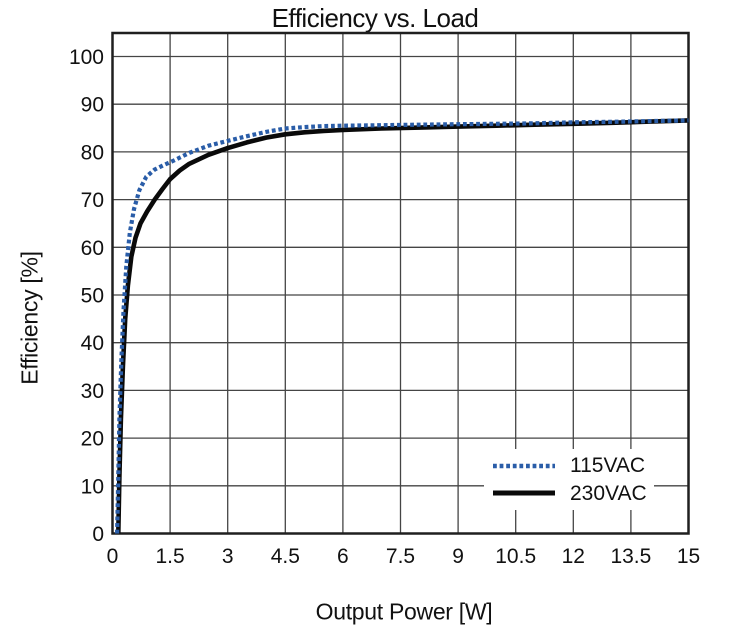 The width and height of the screenshot is (750, 643). I want to click on y-tick-label: 10, so click(92, 486).